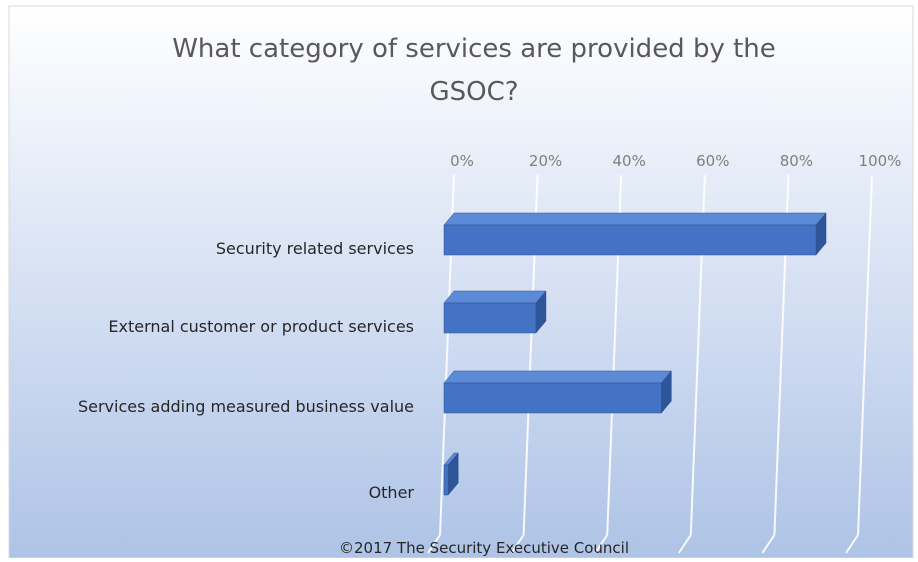 This screenshot has height=562, width=918. What do you see at coordinates (315, 248) in the screenshot?
I see `category-label-1: Security related services` at bounding box center [315, 248].